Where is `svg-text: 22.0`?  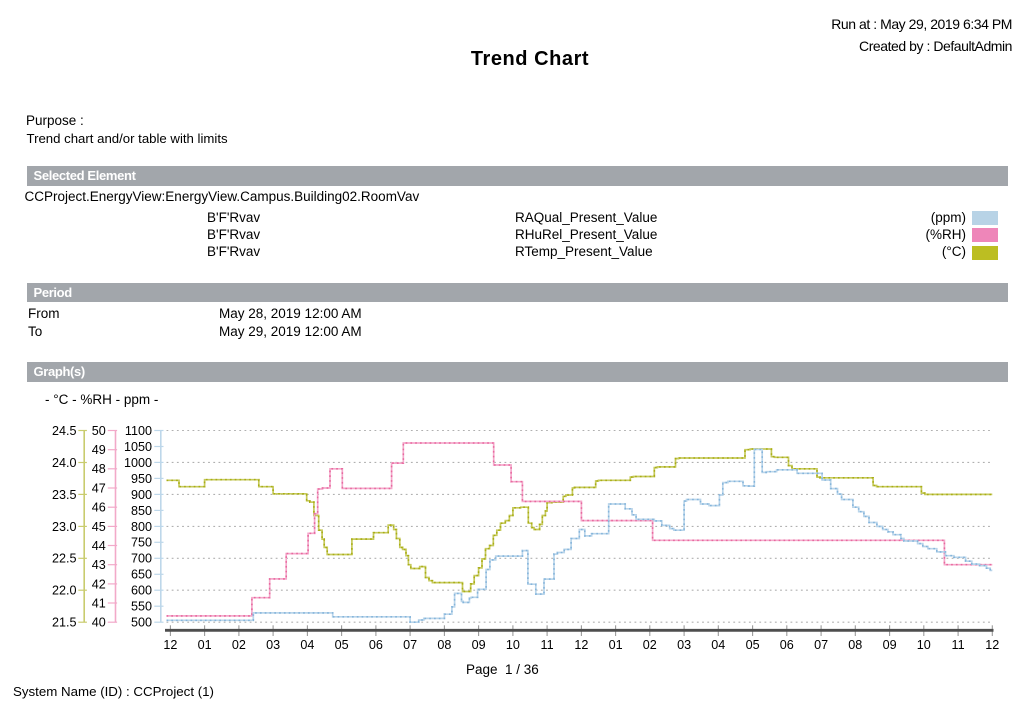 svg-text: 22.0 is located at coordinates (64, 591).